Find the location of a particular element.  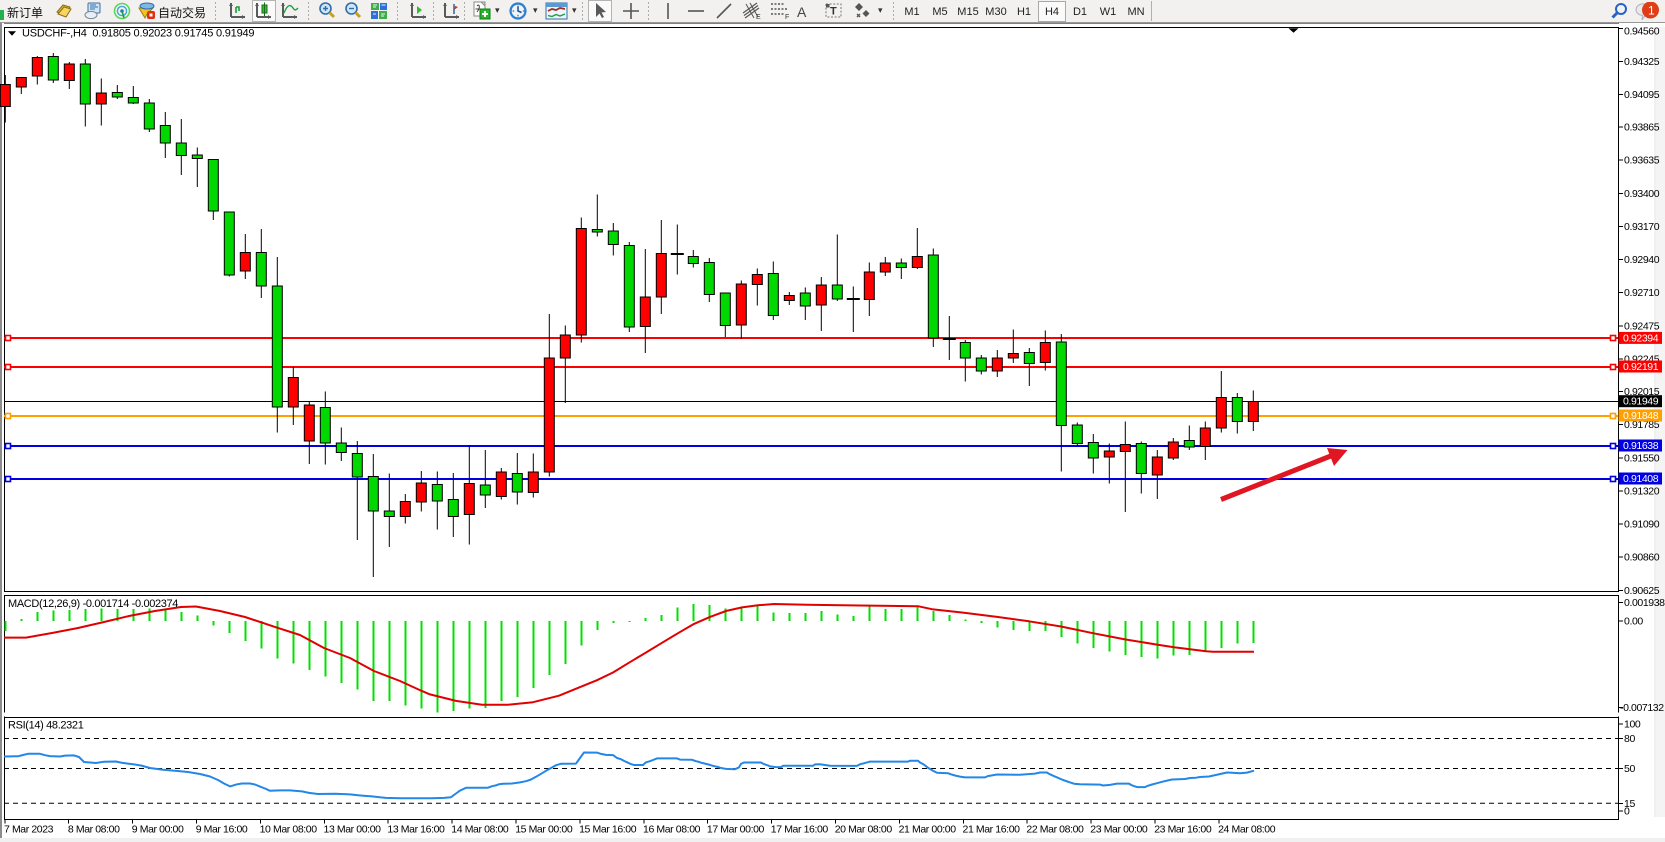

svg-text: 0.91785 is located at coordinates (1642, 425).